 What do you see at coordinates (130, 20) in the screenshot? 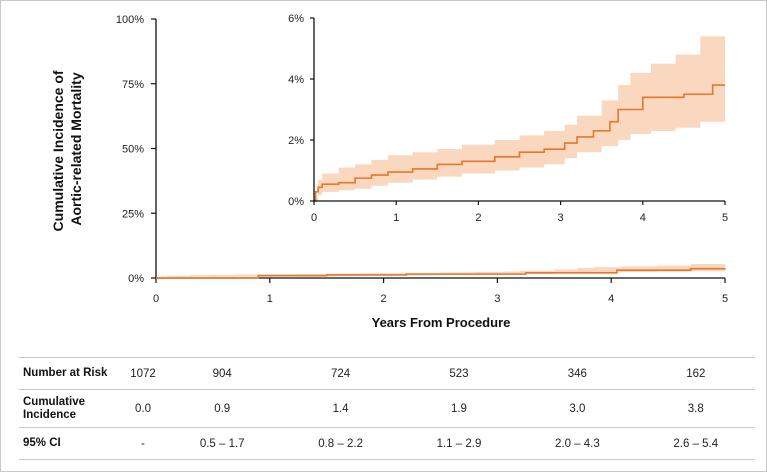
I see `main-y-tick-label: 100%` at bounding box center [130, 20].